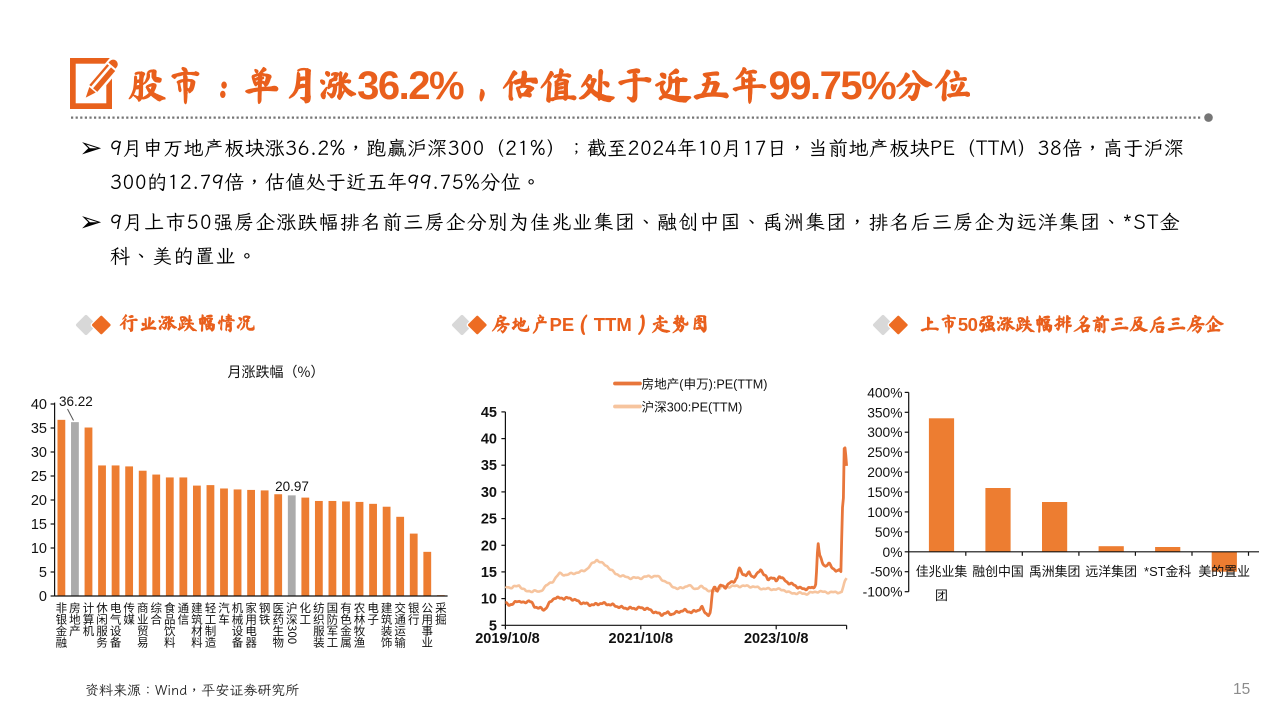 The height and width of the screenshot is (720, 1280). What do you see at coordinates (332, 625) in the screenshot?
I see `svg-text: 国防军工` at bounding box center [332, 625].